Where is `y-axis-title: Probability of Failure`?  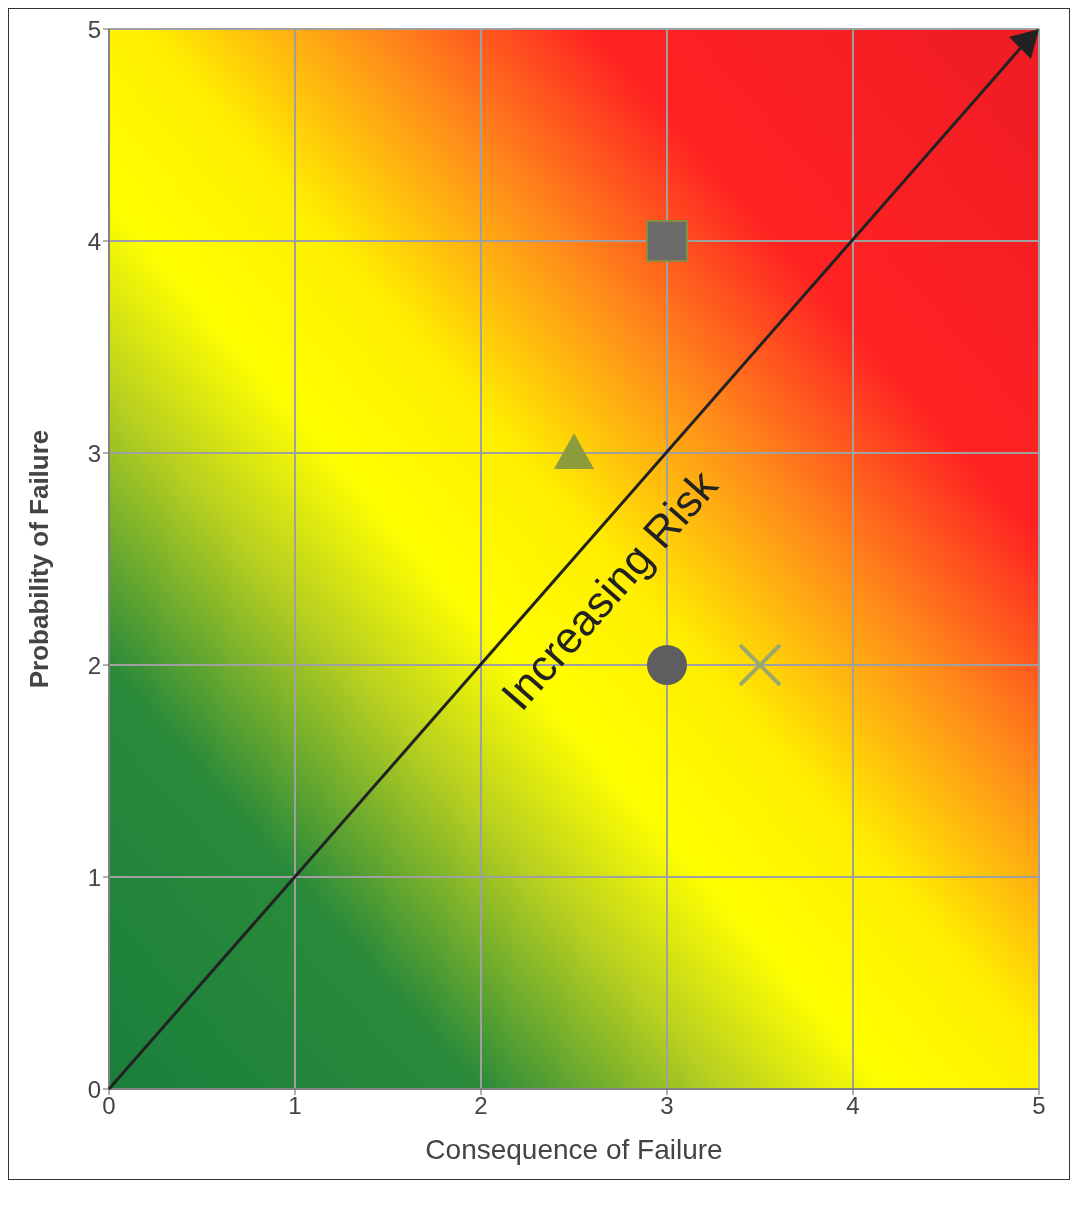
y-axis-title: Probability of Failure is located at coordinates (39, 559).